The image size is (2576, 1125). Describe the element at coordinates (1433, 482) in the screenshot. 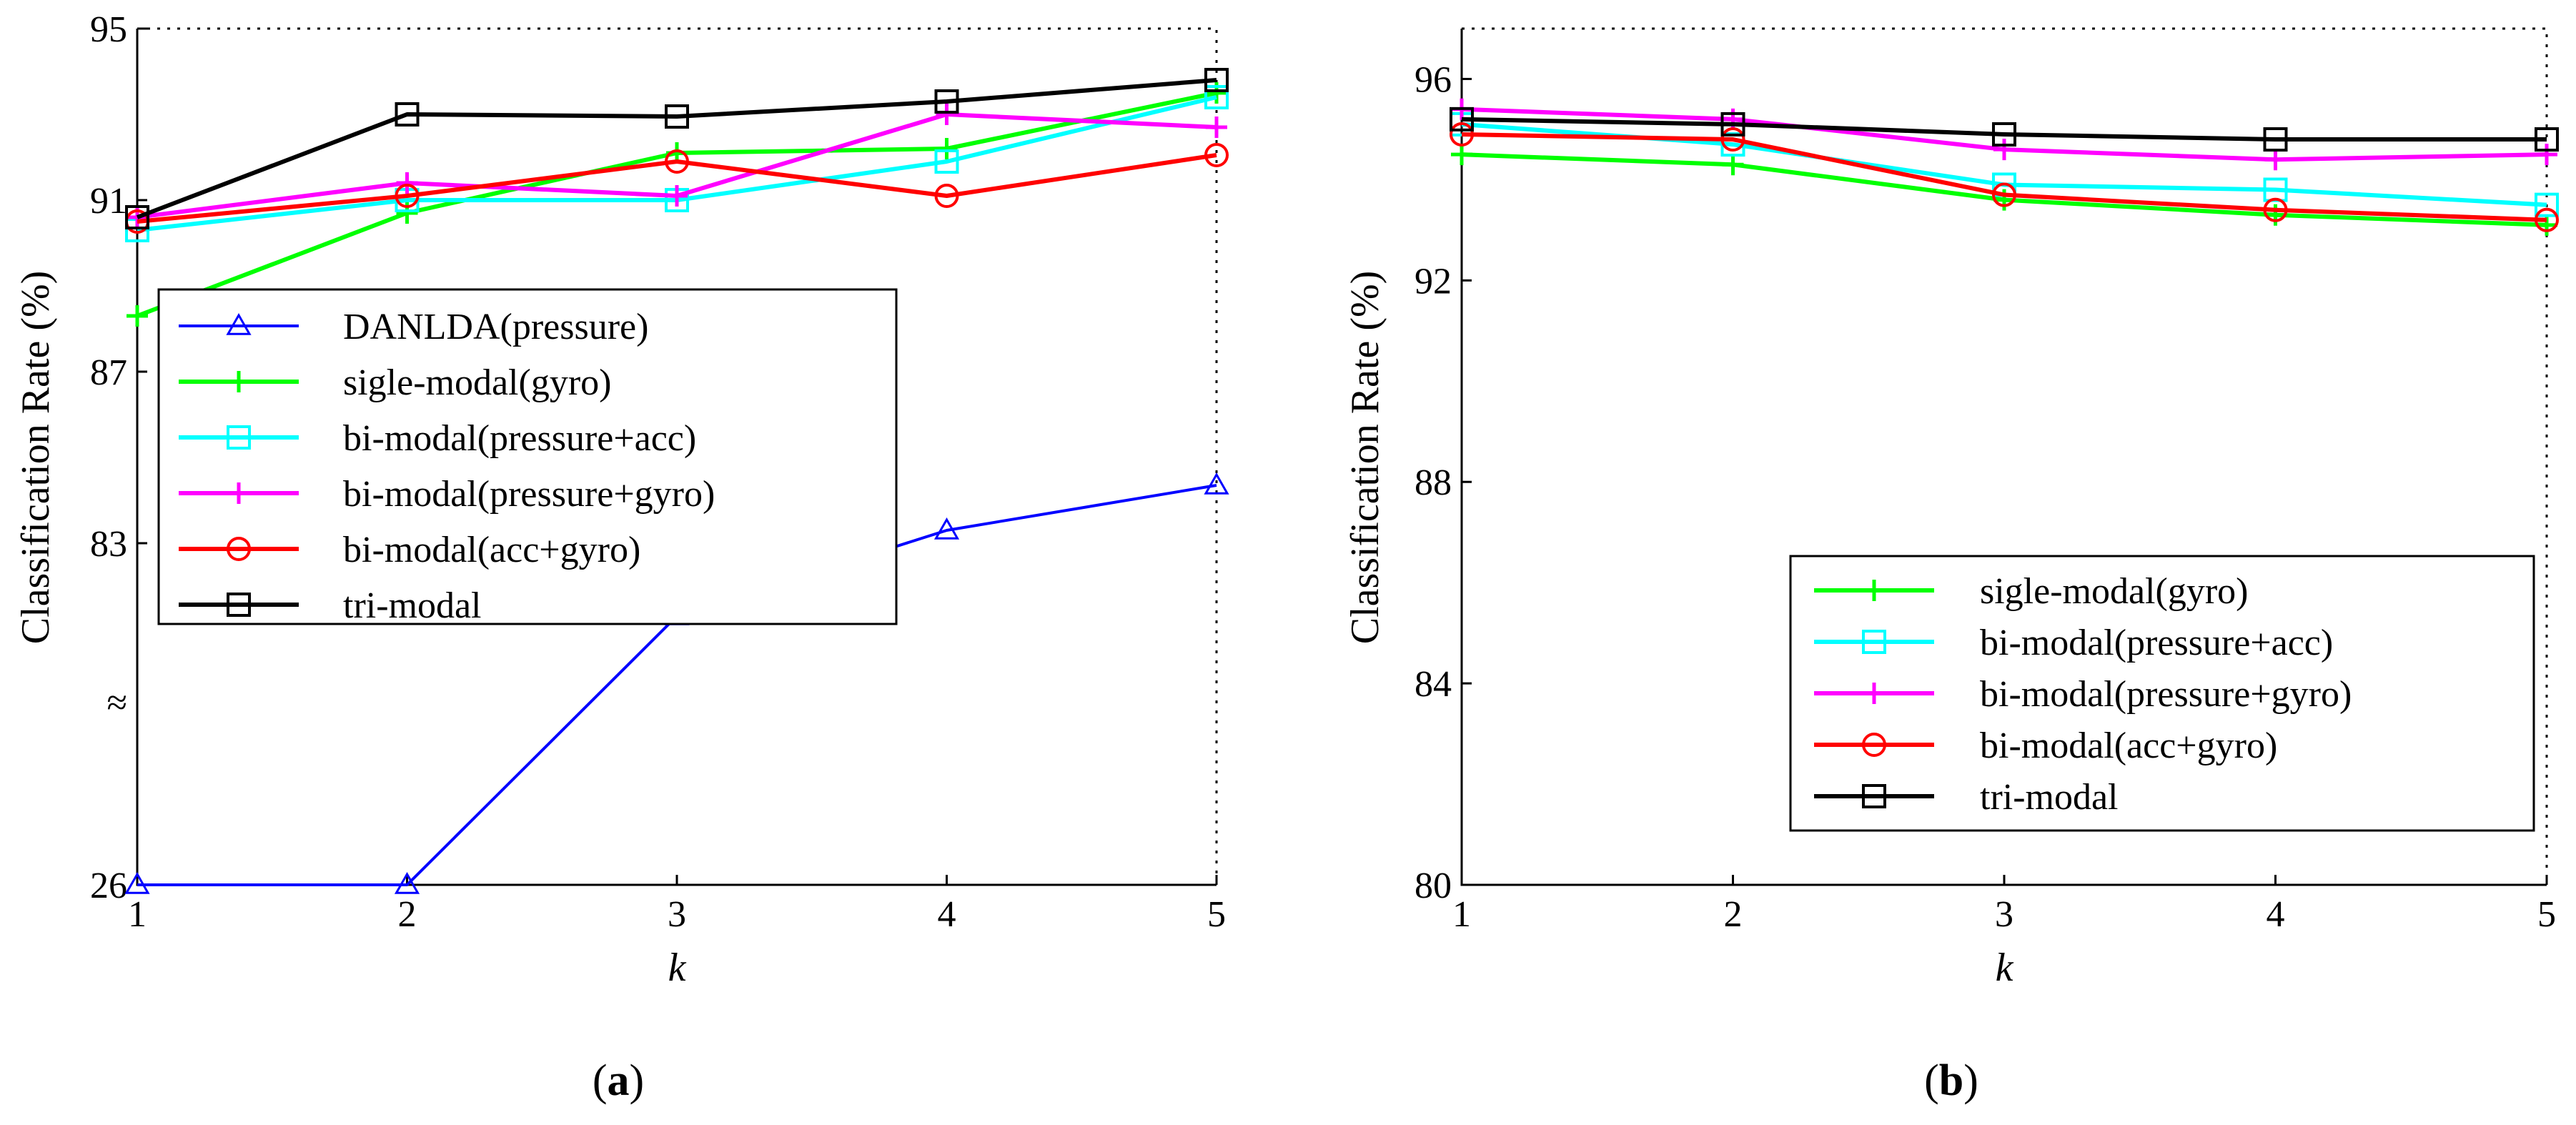

I see `panel-b-y-tick-label: 88` at that location.